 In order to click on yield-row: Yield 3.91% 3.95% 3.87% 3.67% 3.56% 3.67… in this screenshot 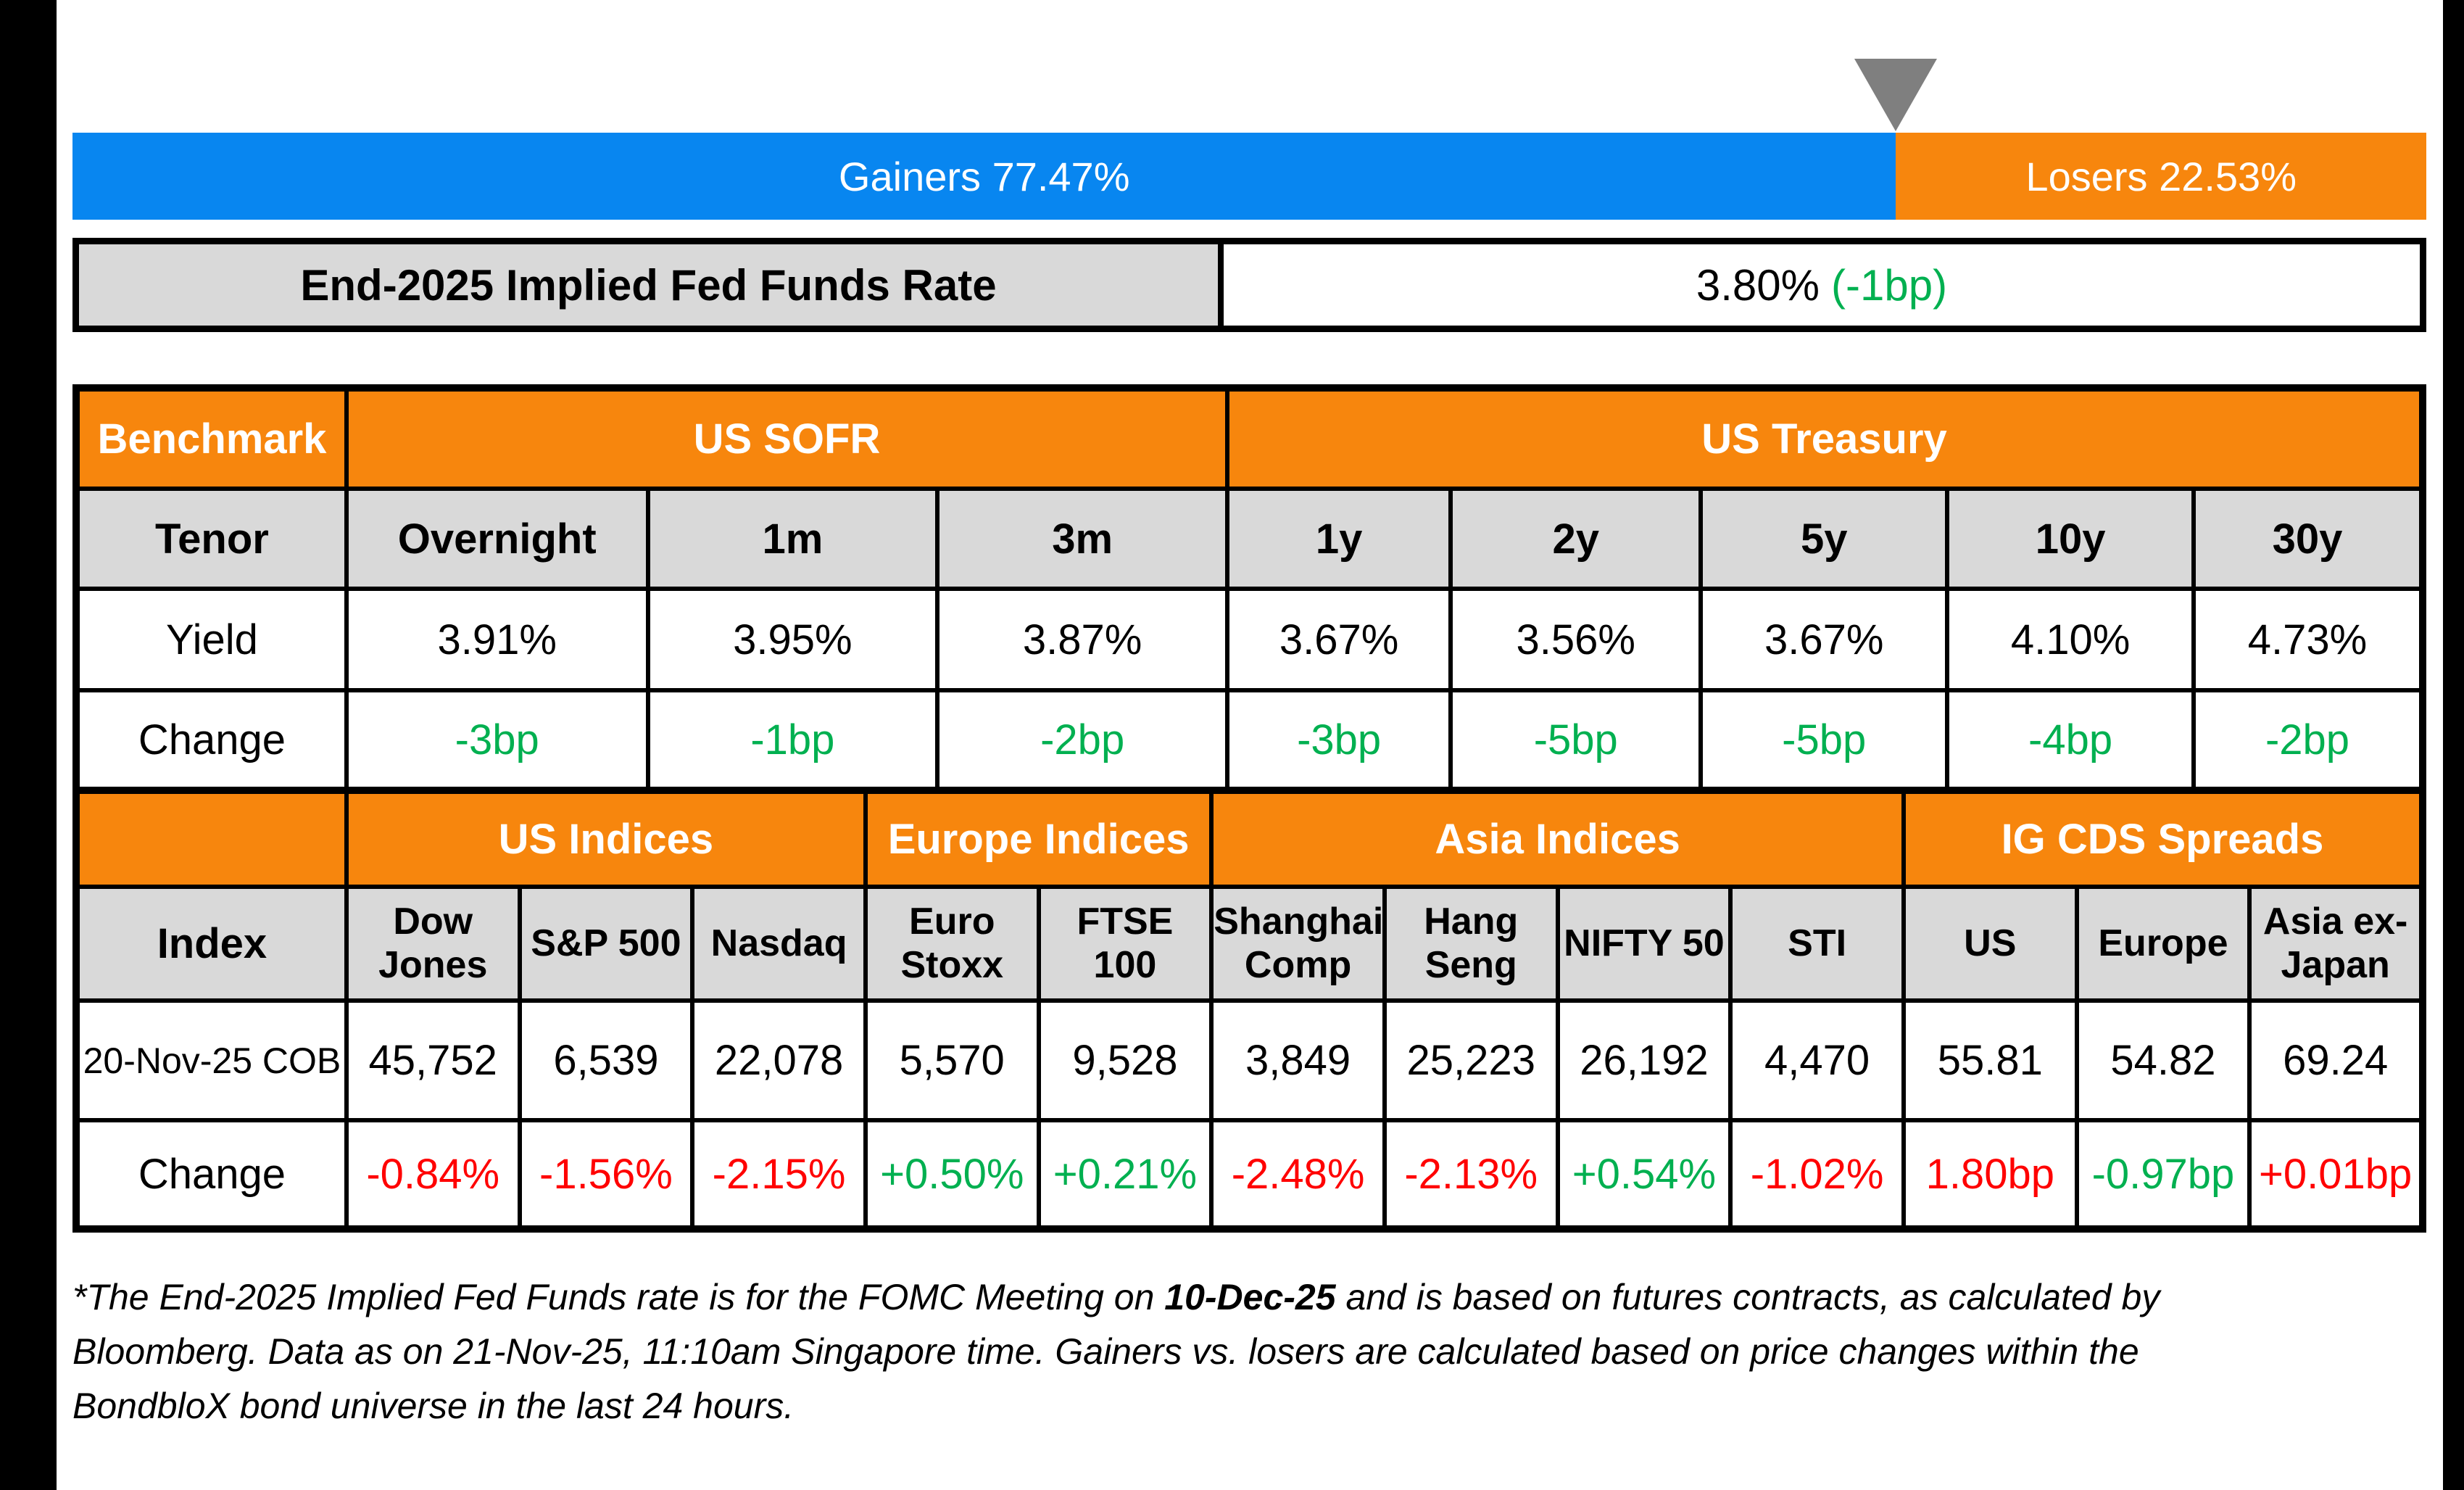, I will do `click(1250, 639)`.